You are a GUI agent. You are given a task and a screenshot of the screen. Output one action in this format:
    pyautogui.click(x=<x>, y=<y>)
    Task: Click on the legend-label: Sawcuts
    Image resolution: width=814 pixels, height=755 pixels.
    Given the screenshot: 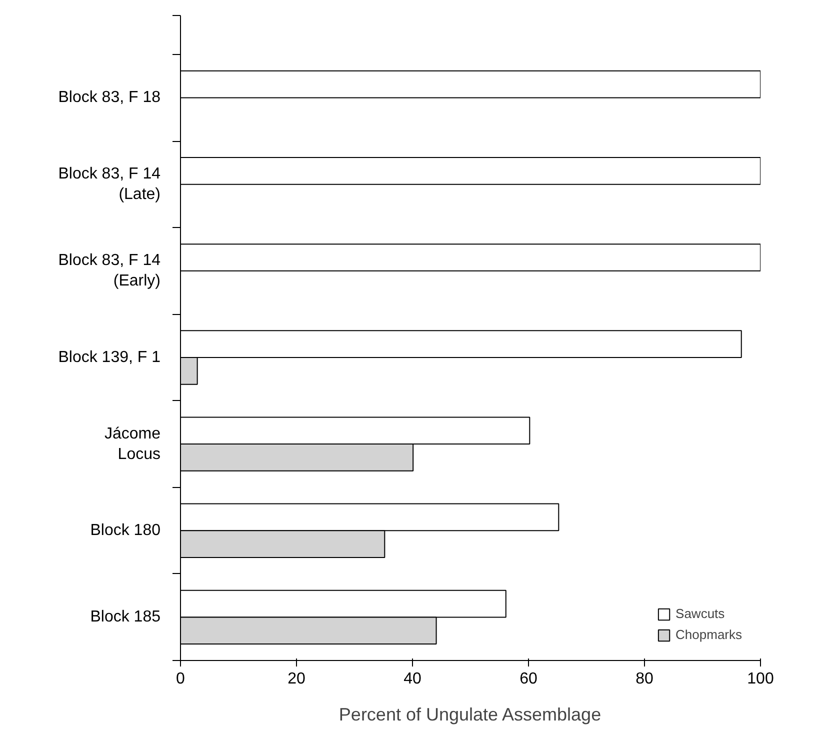 What is the action you would take?
    pyautogui.click(x=700, y=613)
    